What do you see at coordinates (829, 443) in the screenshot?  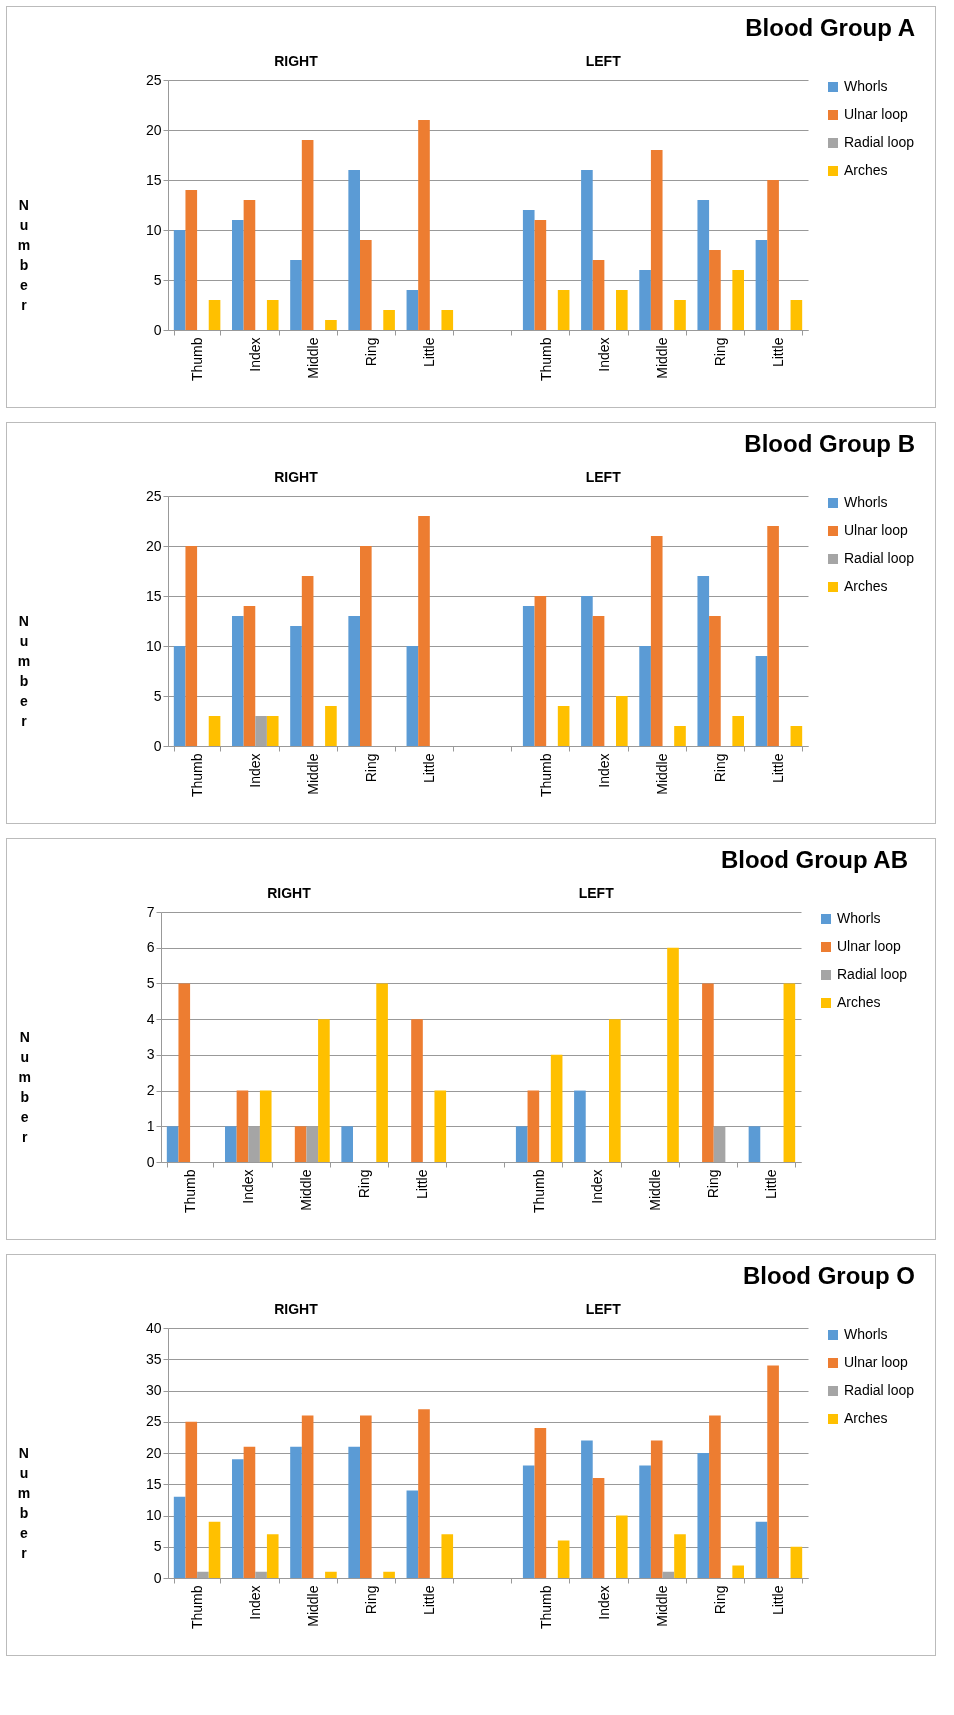 I see `chart-title: Blood Group B` at bounding box center [829, 443].